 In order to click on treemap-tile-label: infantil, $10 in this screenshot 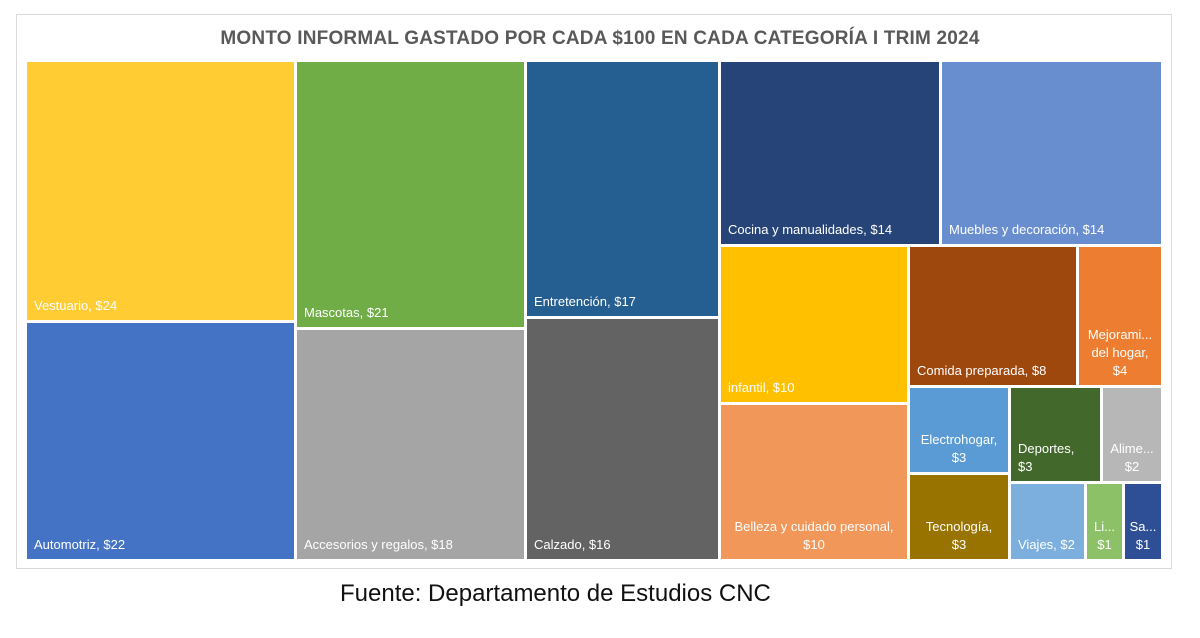, I will do `click(761, 387)`.